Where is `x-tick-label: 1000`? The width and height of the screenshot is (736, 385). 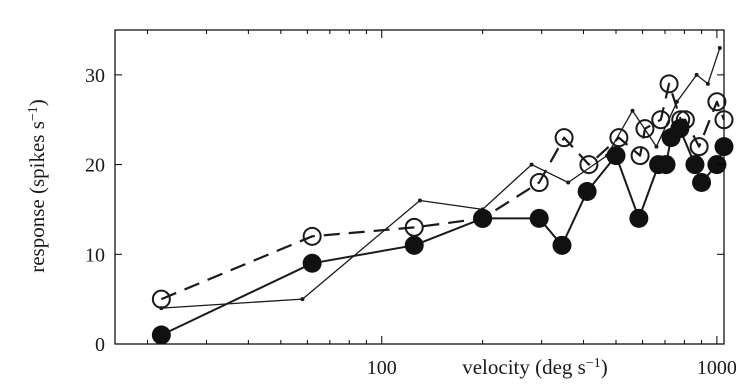
x-tick-label: 1000 is located at coordinates (716, 368).